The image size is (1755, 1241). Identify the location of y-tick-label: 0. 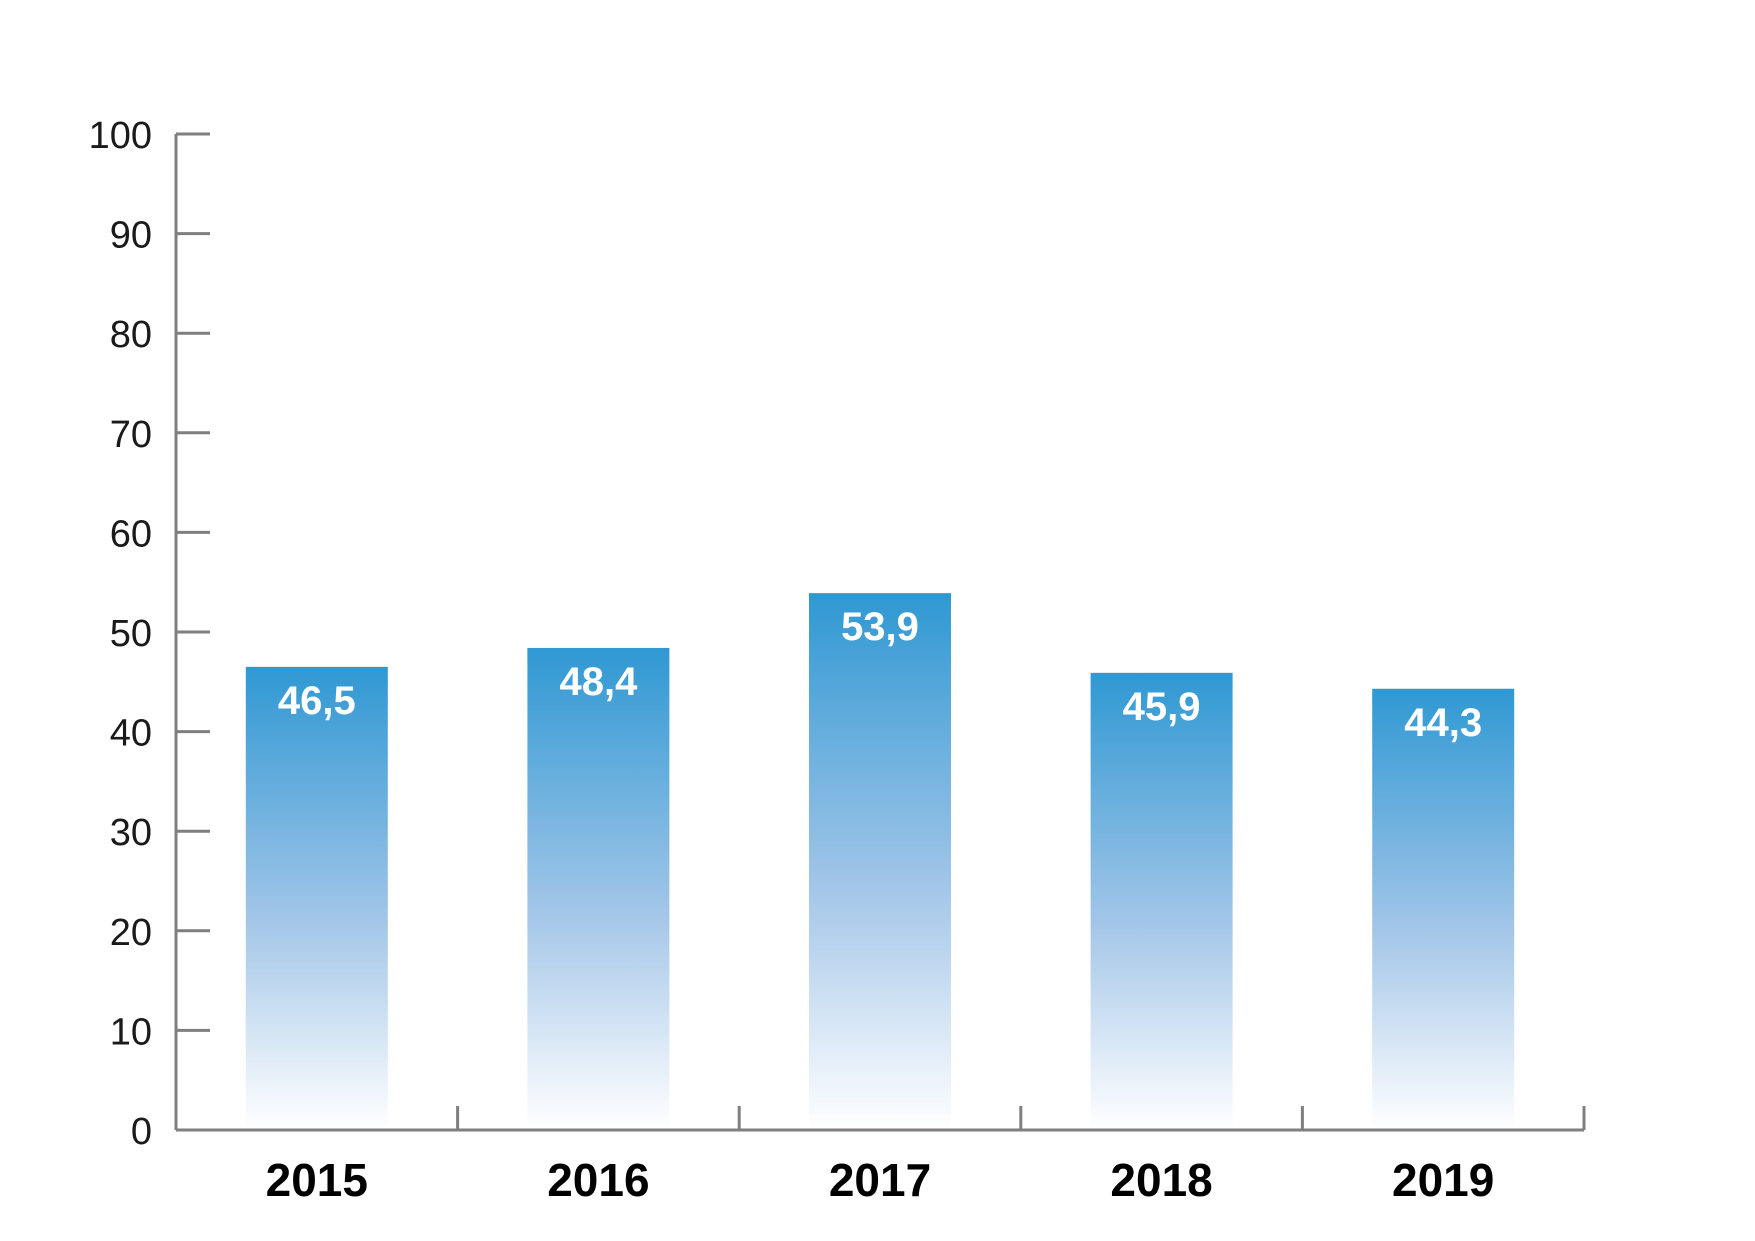
(141, 1132).